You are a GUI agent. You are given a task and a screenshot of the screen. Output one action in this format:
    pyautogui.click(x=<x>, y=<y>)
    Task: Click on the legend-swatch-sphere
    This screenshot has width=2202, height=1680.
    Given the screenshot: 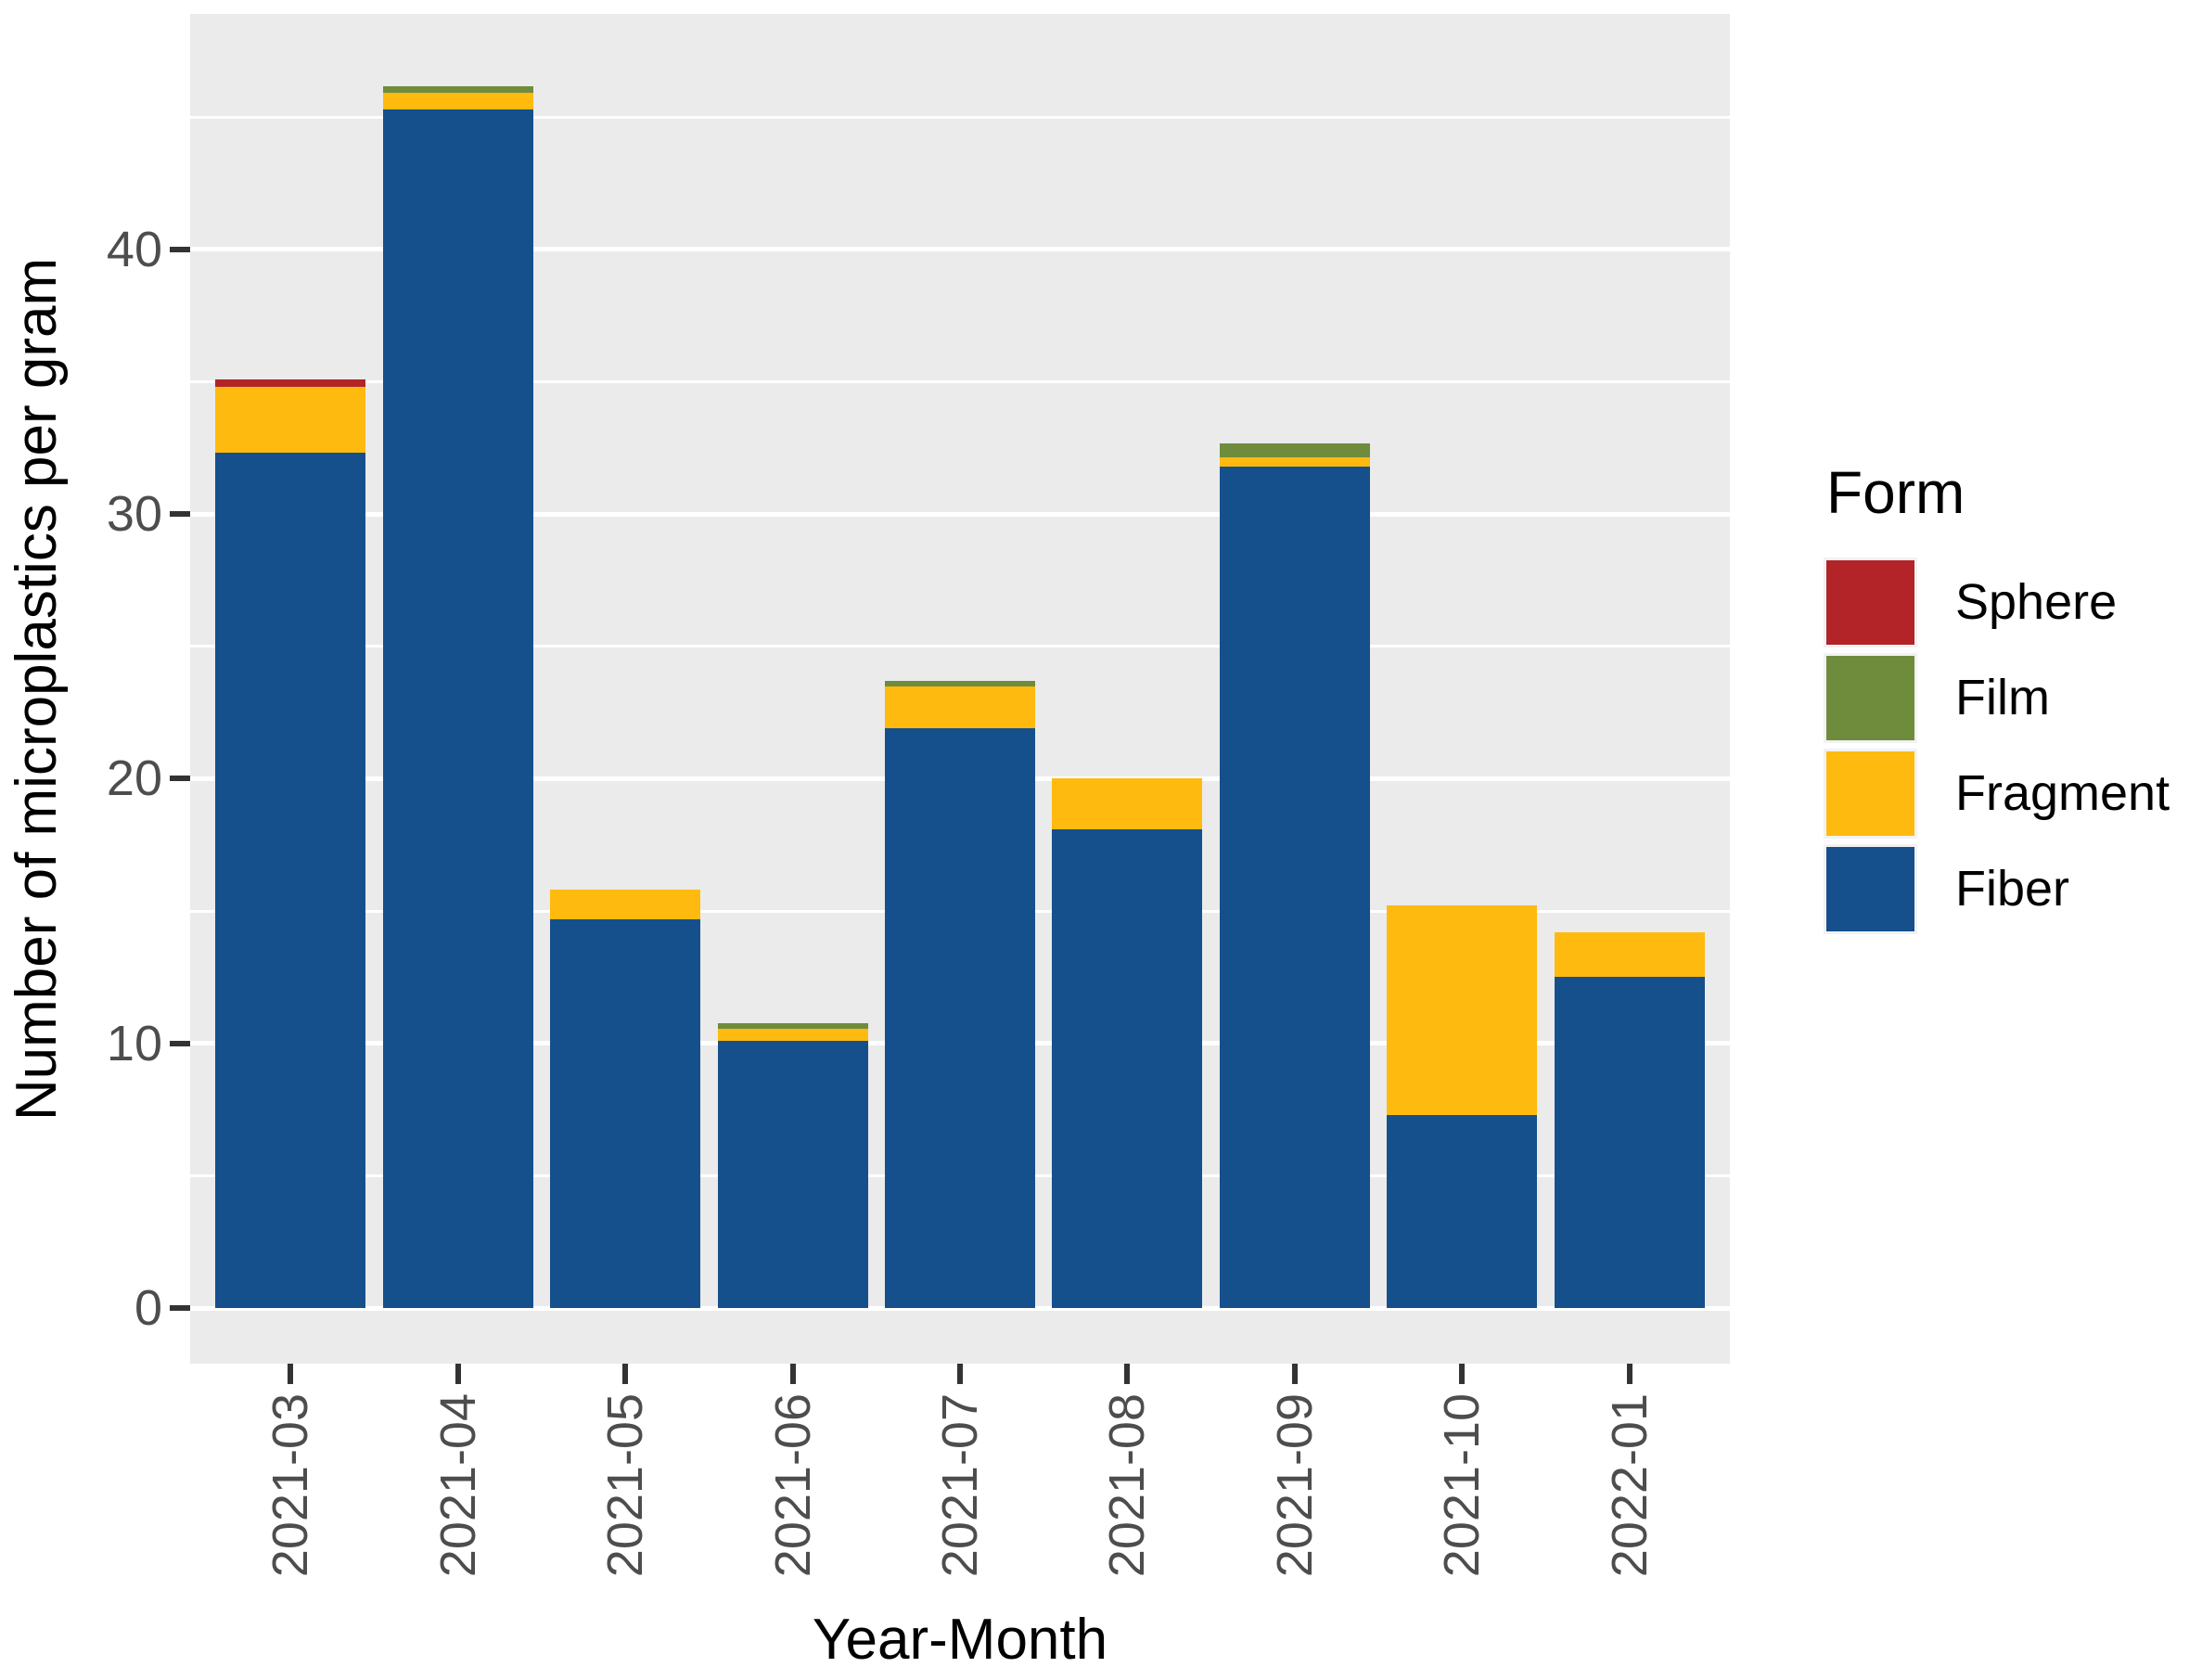 What is the action you would take?
    pyautogui.click(x=1870, y=603)
    